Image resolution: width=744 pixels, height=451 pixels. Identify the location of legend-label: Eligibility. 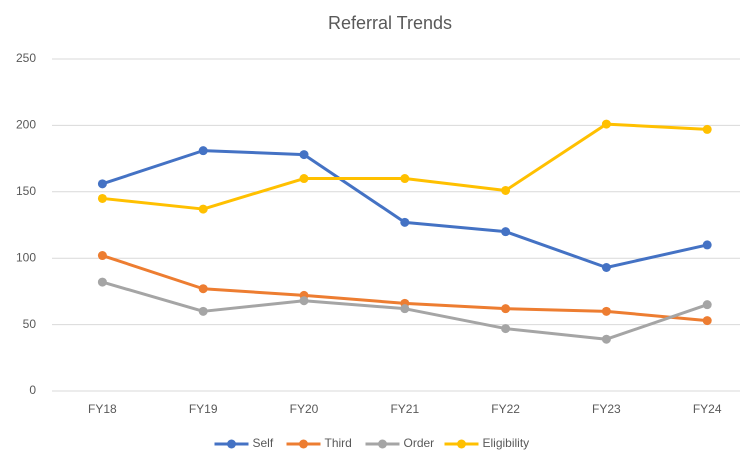
(506, 443).